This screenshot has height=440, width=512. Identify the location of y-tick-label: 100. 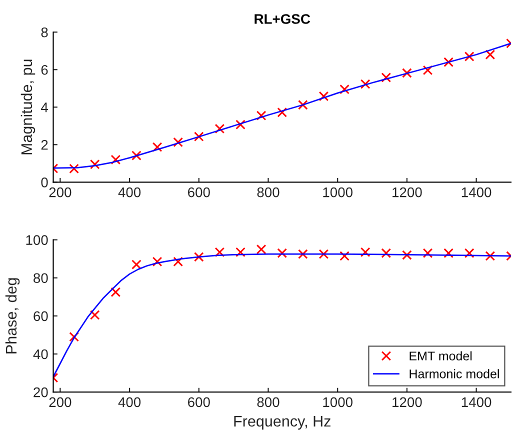
(37, 240).